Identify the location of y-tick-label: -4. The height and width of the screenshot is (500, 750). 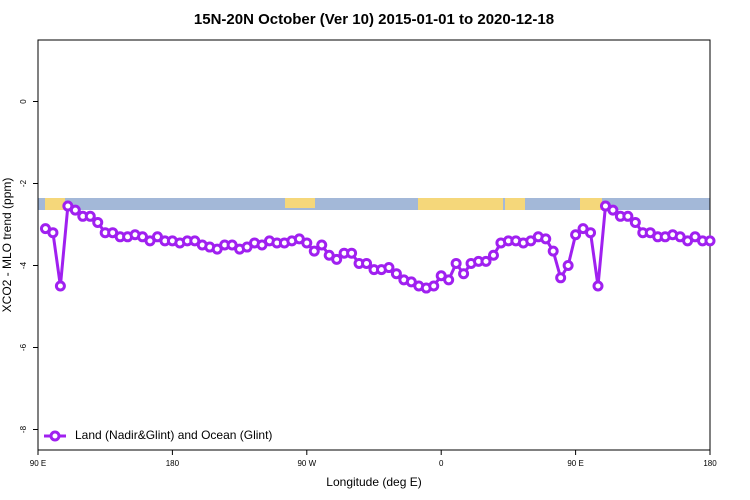
(23, 265).